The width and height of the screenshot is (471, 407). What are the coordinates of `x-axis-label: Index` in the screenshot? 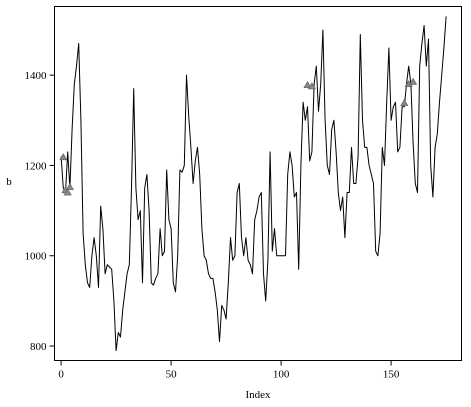 It's located at (258, 395).